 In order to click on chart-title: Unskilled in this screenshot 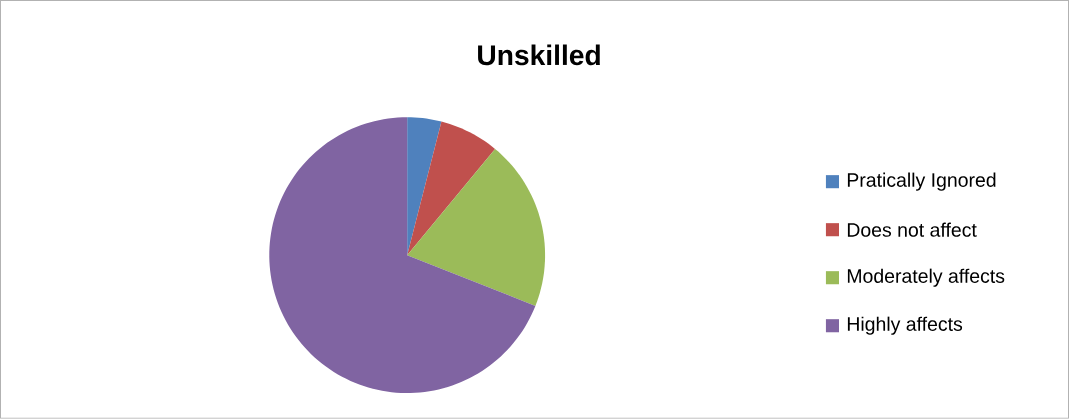, I will do `click(539, 55)`.